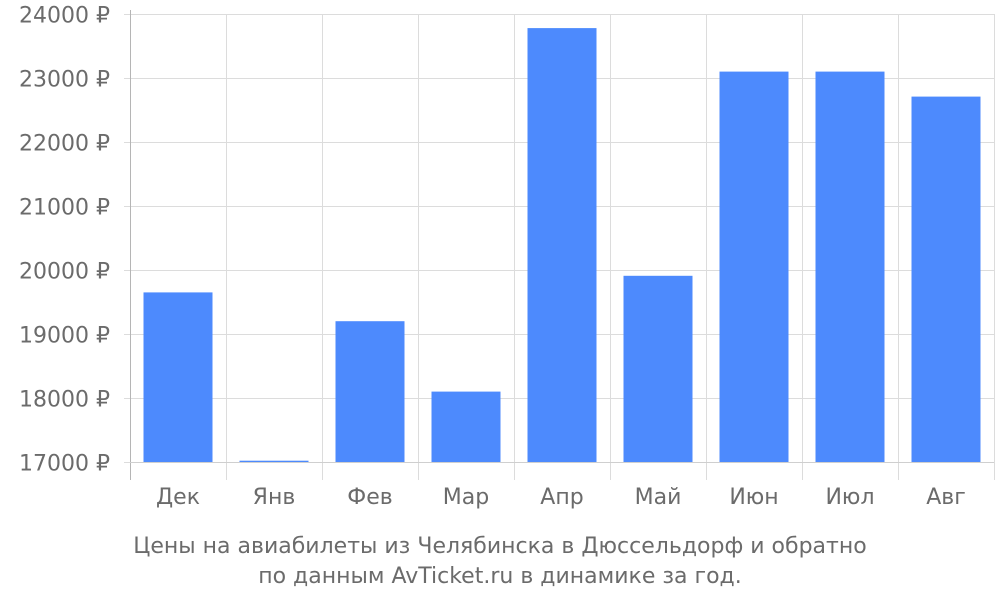 The height and width of the screenshot is (600, 1000). I want to click on x-tick-label: Дек, so click(178, 497).